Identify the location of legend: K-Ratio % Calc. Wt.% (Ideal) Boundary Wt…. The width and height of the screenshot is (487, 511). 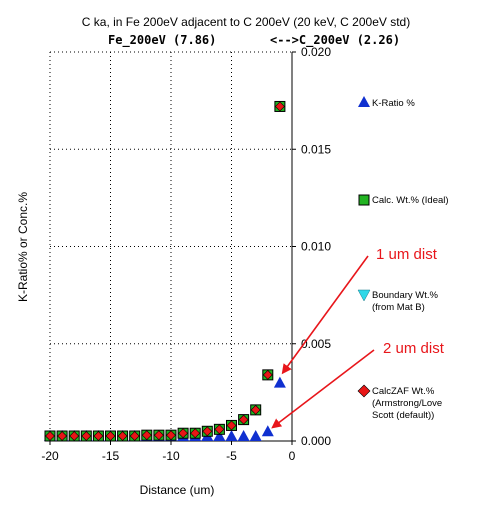
(403, 258).